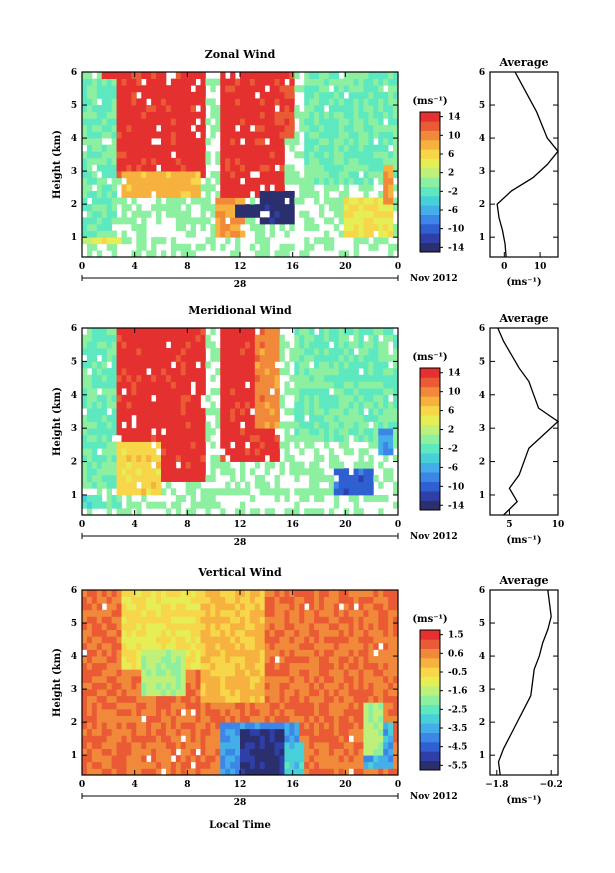 The height and width of the screenshot is (873, 615). What do you see at coordinates (454, 393) in the screenshot?
I see `colorbar-tick-label: 10` at bounding box center [454, 393].